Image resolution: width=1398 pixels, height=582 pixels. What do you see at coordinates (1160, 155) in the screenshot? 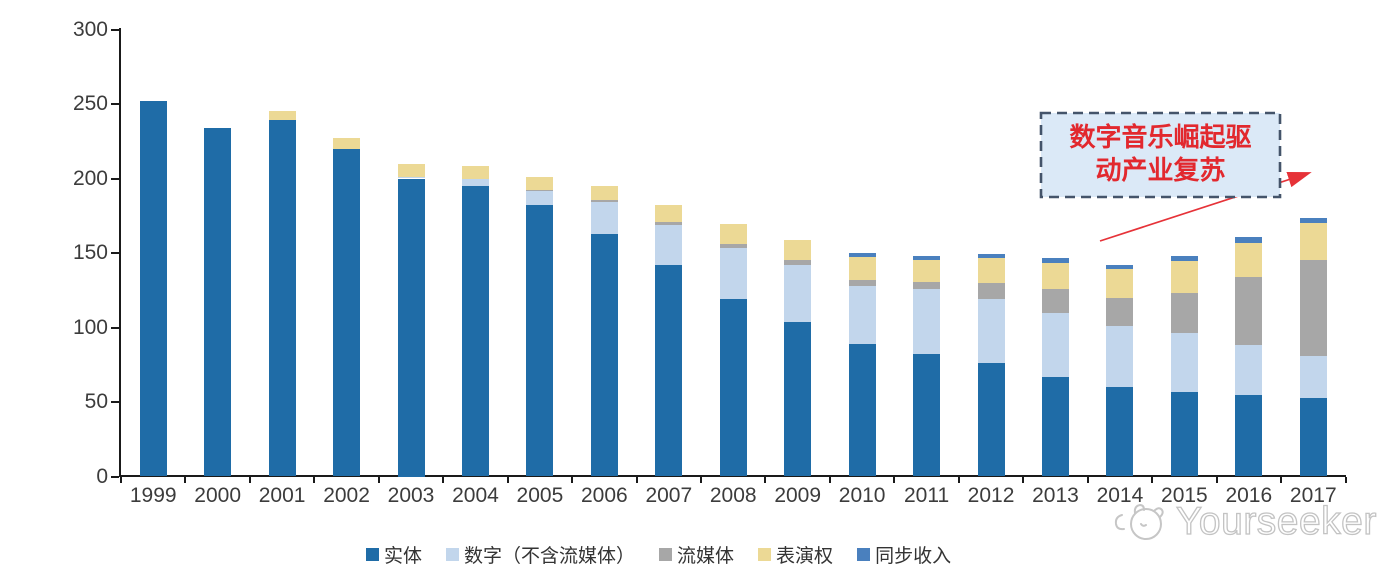
I see `annotation-text: 数字音乐崛起驱 动产业复苏` at bounding box center [1160, 155].